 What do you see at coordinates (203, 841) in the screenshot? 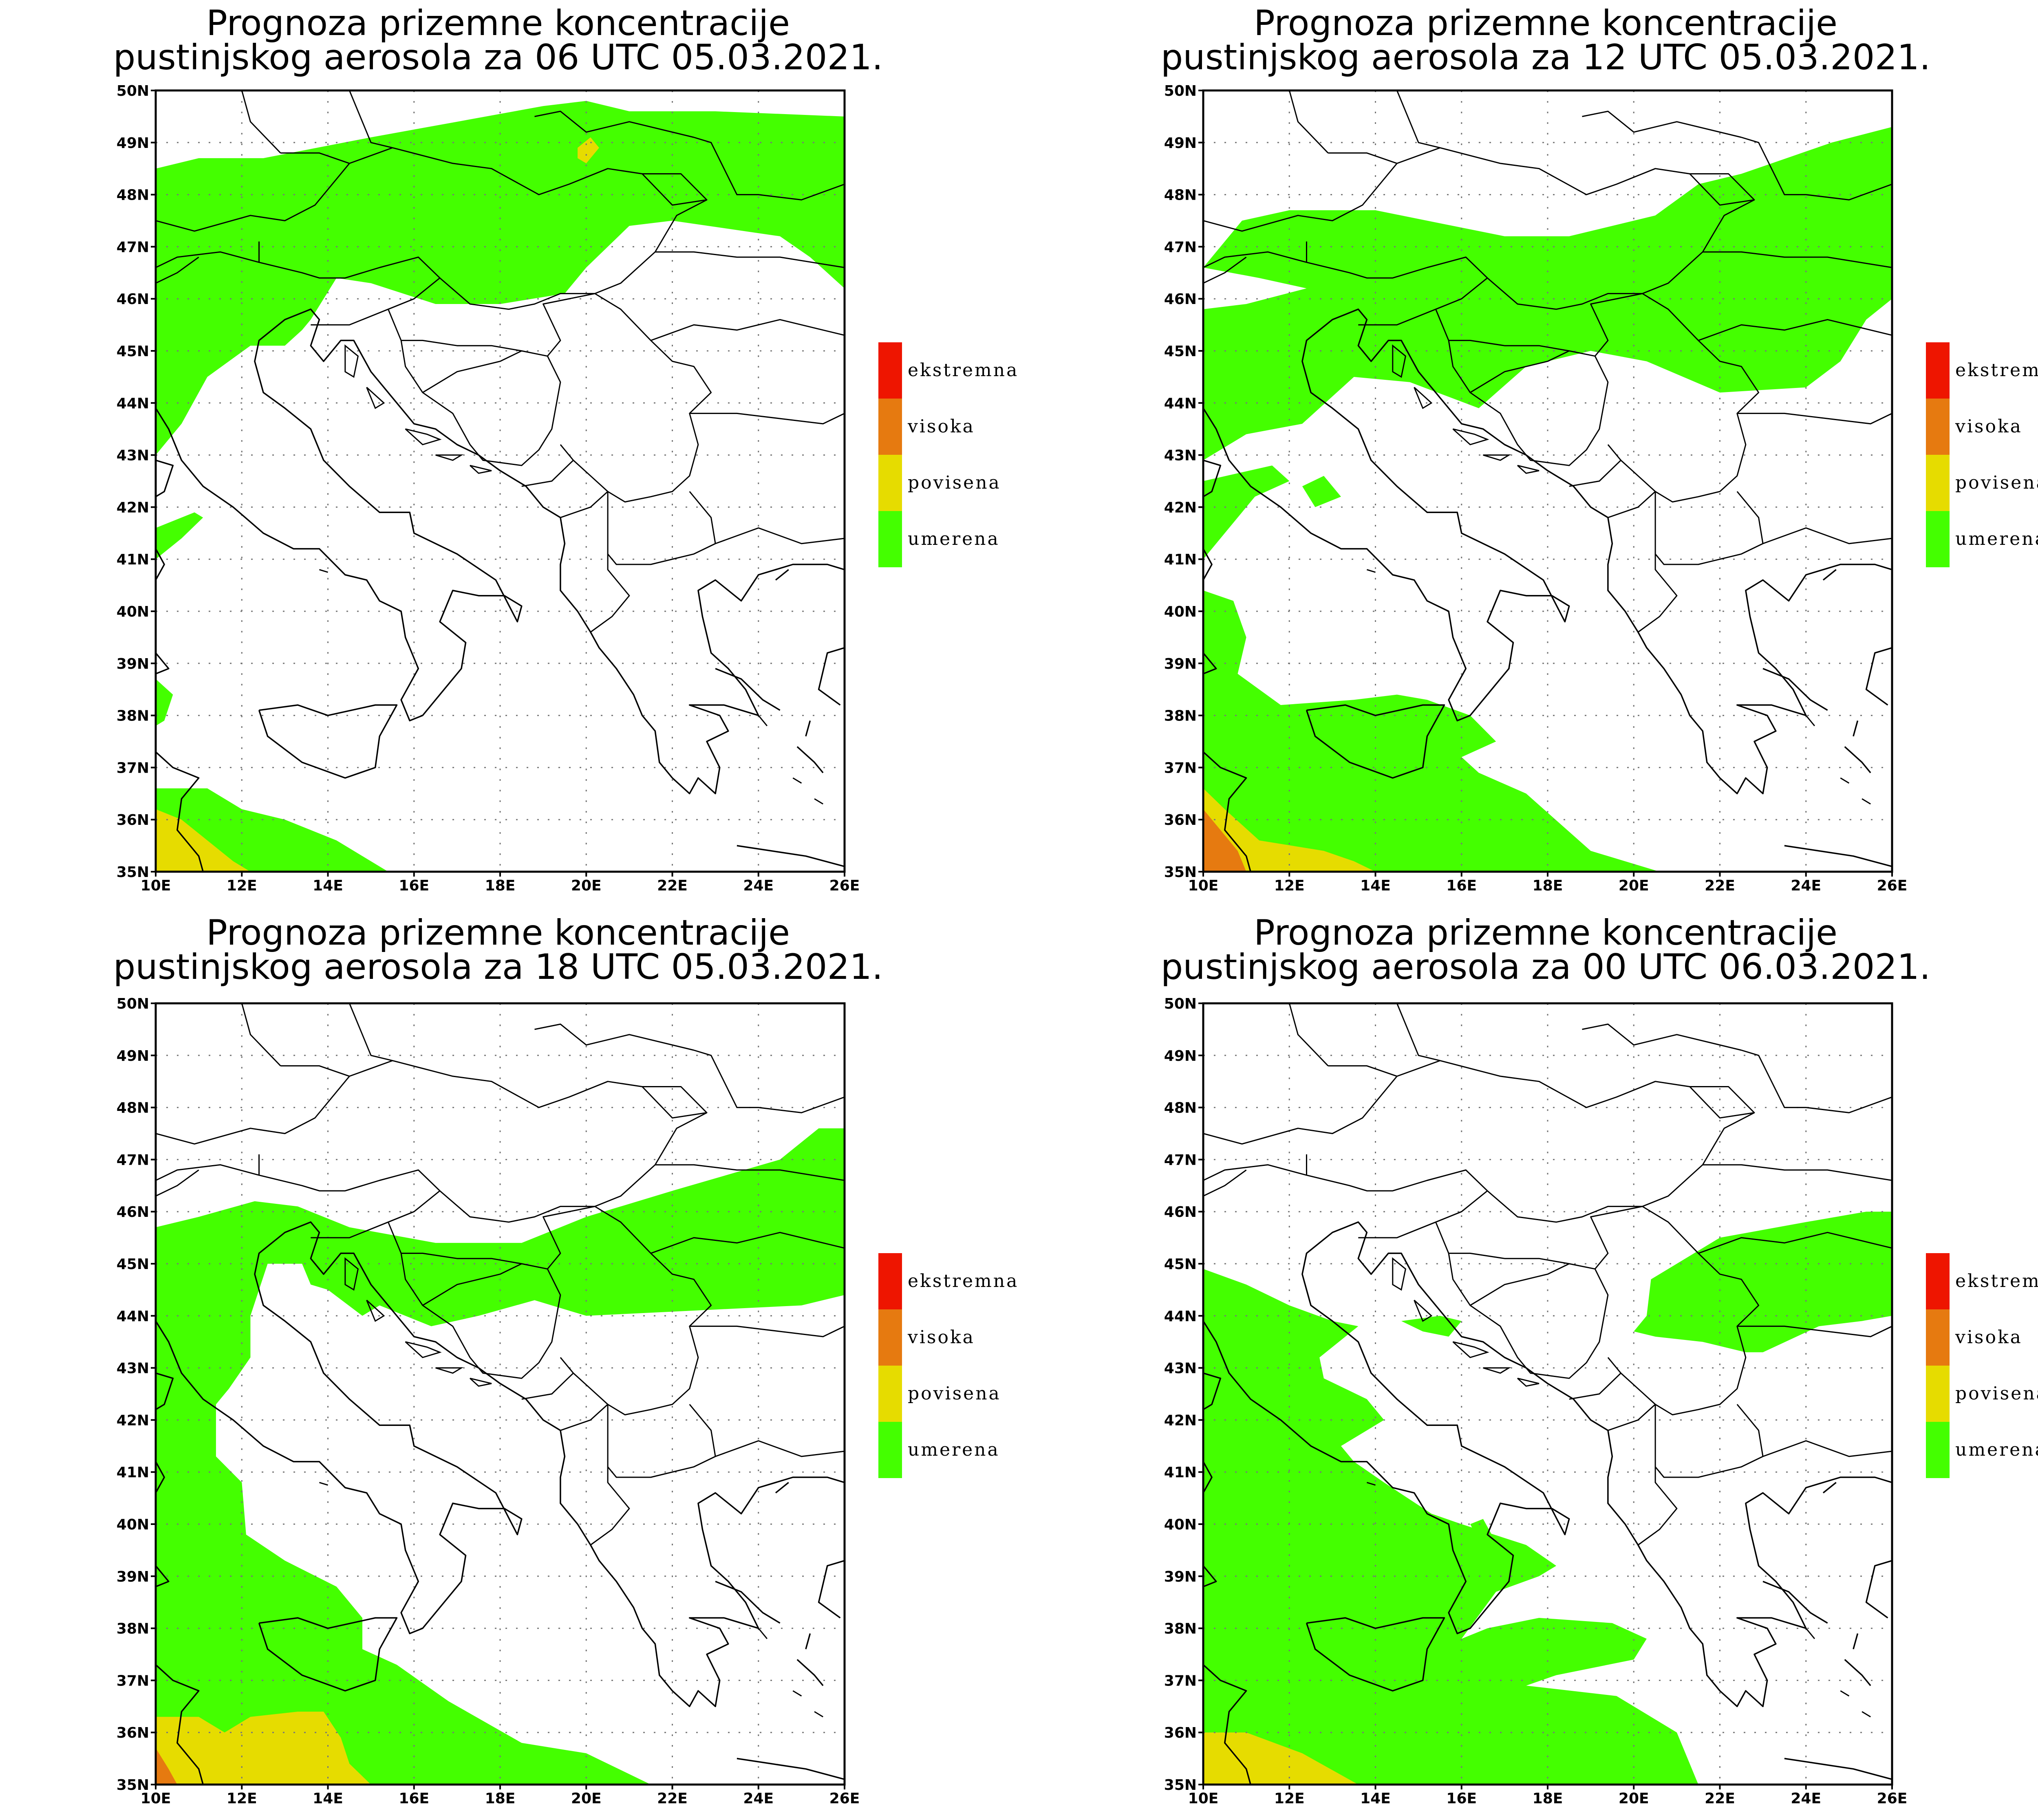
I see `region-povisena` at bounding box center [203, 841].